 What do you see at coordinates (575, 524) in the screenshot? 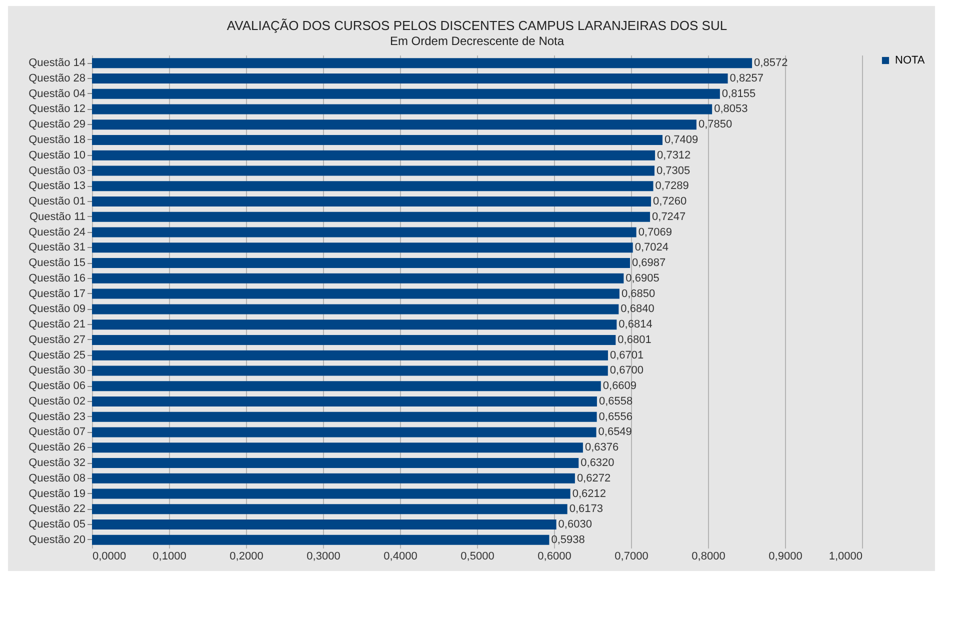
I see `text: 0,6030` at bounding box center [575, 524].